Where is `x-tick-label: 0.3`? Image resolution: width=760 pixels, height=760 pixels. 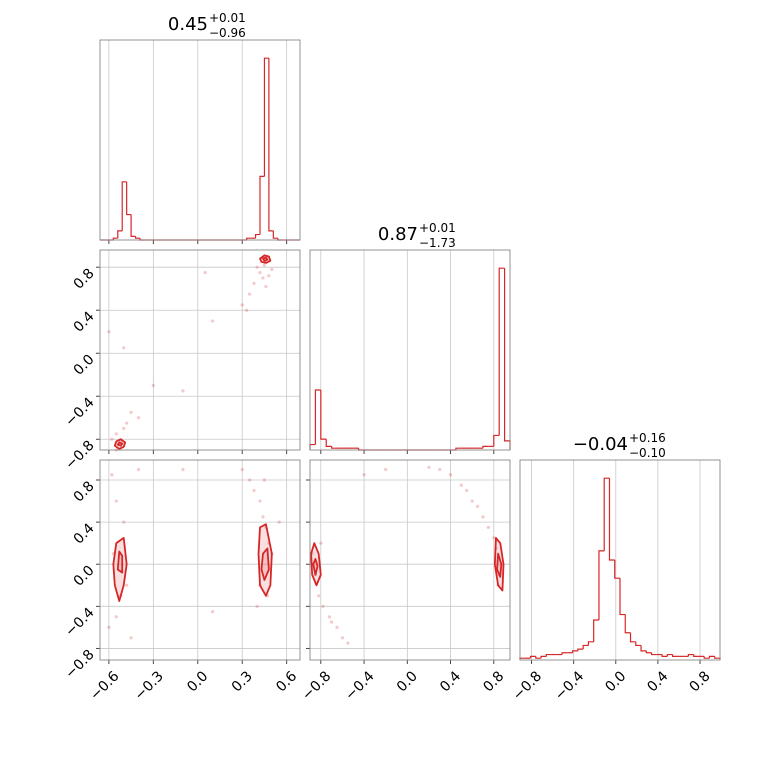
x-tick-label: 0.3 is located at coordinates (242, 681).